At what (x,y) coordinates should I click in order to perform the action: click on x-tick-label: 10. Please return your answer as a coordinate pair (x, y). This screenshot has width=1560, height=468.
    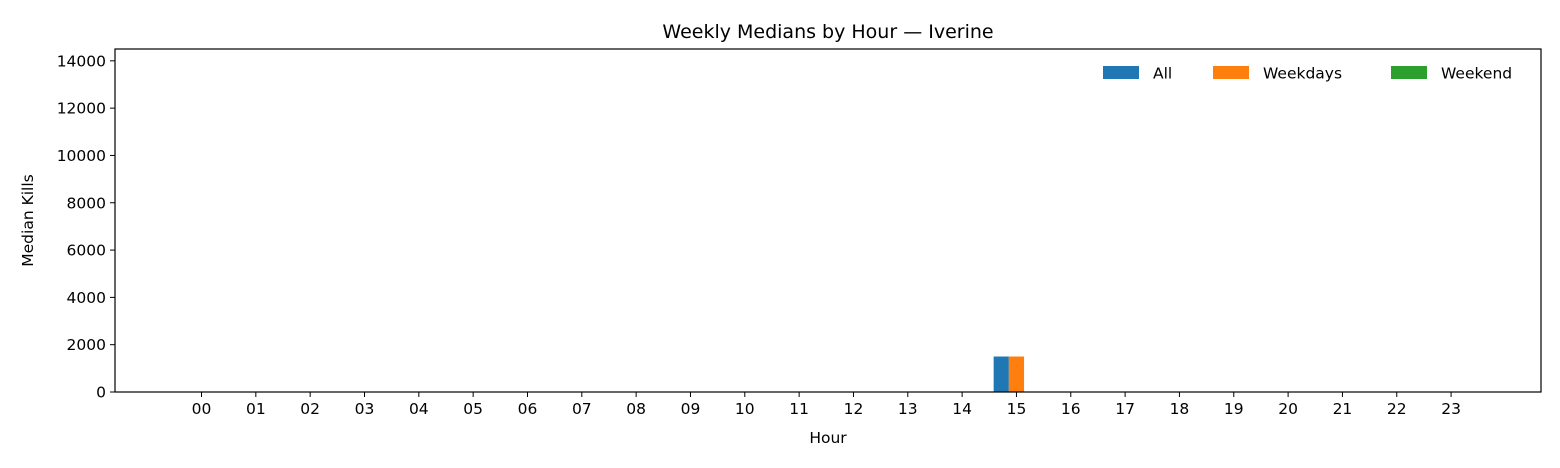
    Looking at the image, I should click on (745, 409).